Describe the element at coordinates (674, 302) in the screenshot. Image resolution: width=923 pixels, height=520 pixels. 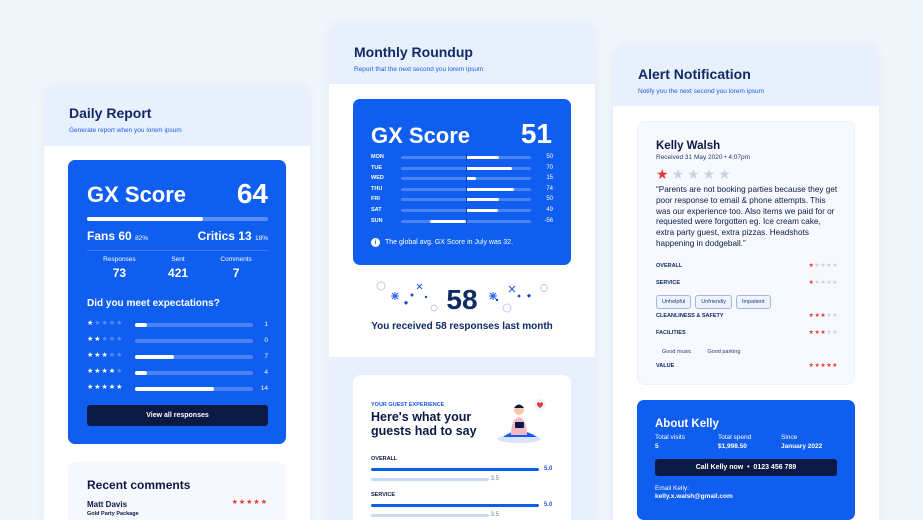
I see `category-tag: Unhelpful` at that location.